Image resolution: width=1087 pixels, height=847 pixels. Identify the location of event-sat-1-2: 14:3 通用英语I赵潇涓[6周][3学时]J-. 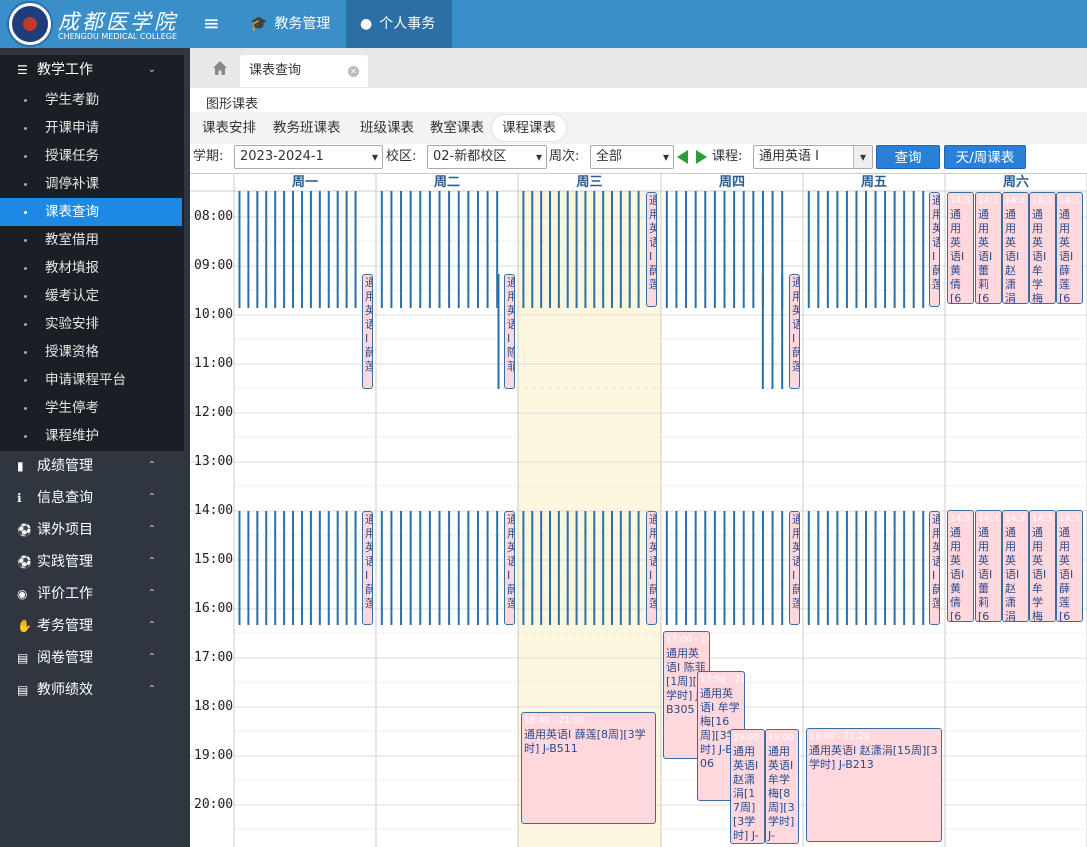
(1015, 566).